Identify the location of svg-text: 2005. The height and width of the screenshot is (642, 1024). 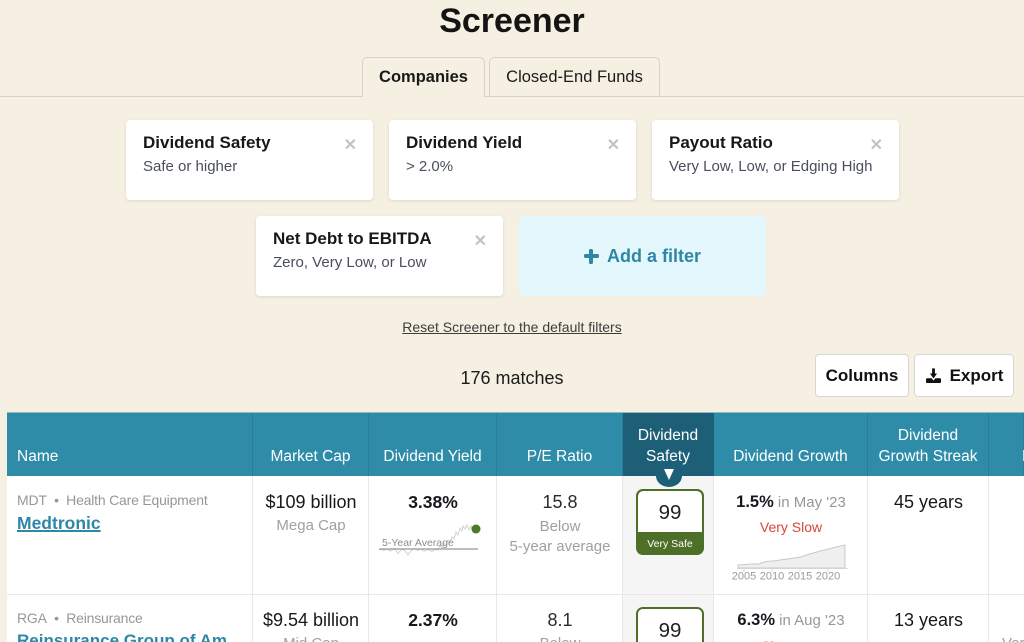
(744, 576).